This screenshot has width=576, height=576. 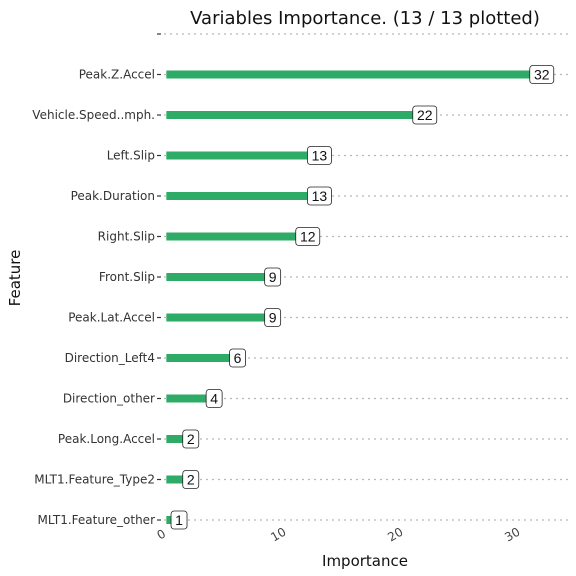 I want to click on category-label: Direction_other, so click(x=109, y=399).